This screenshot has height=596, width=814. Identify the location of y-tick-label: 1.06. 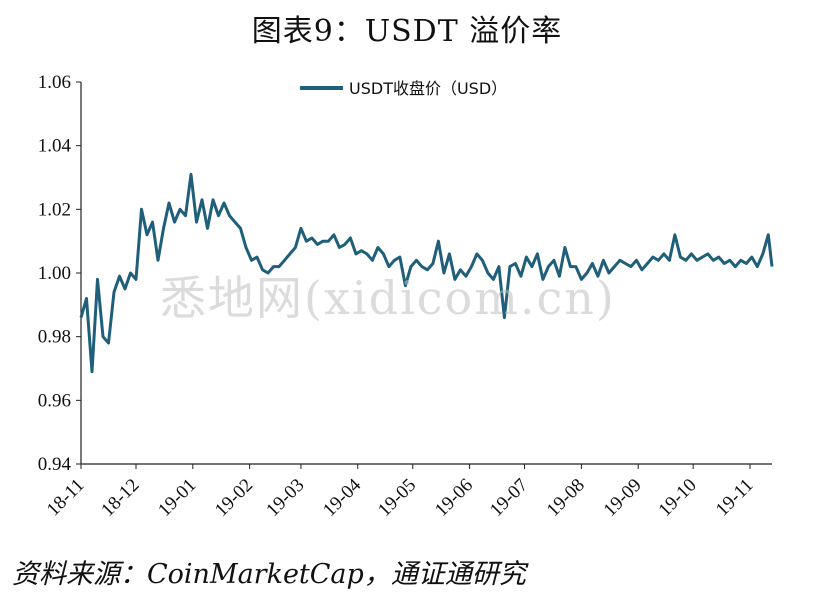
(54, 82).